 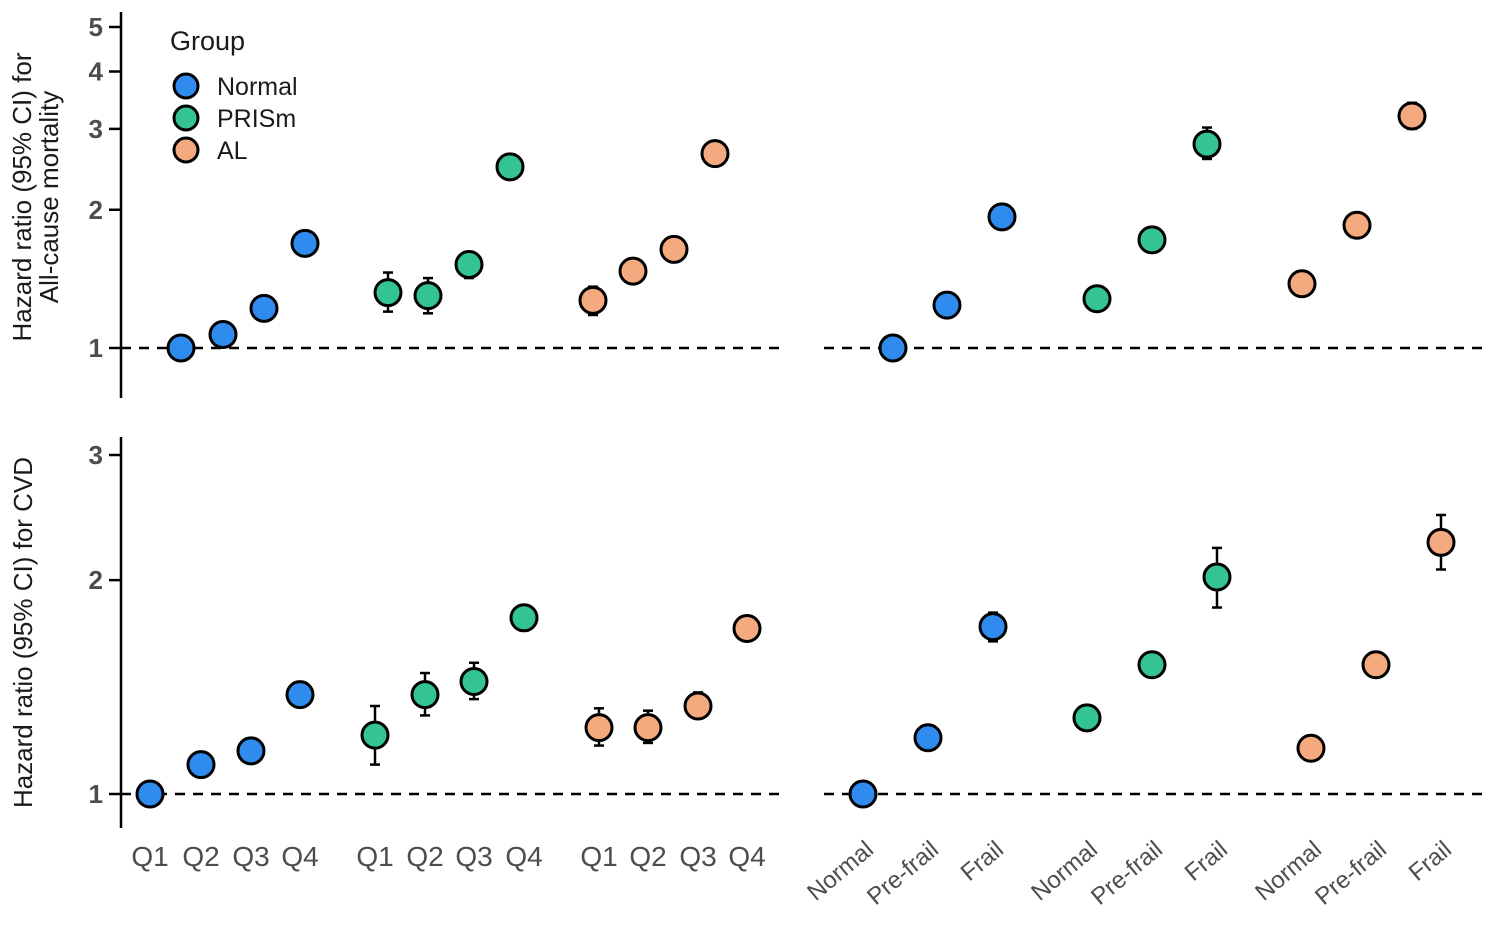 What do you see at coordinates (186, 118) in the screenshot?
I see `legend-swatch-prism` at bounding box center [186, 118].